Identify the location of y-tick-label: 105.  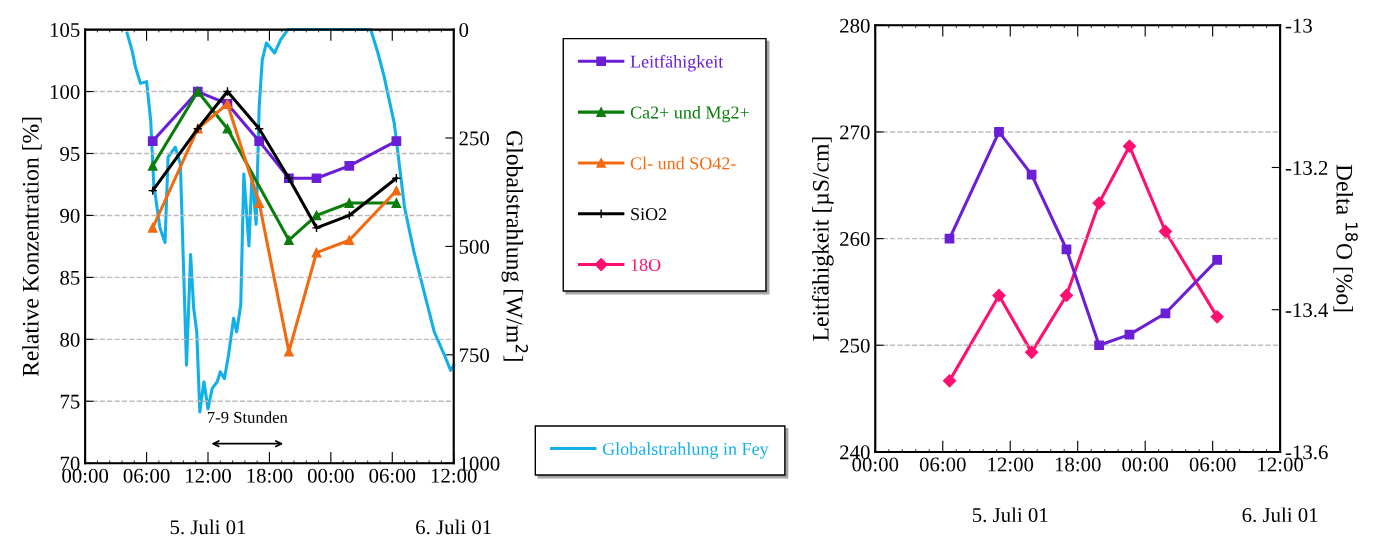
(65, 30).